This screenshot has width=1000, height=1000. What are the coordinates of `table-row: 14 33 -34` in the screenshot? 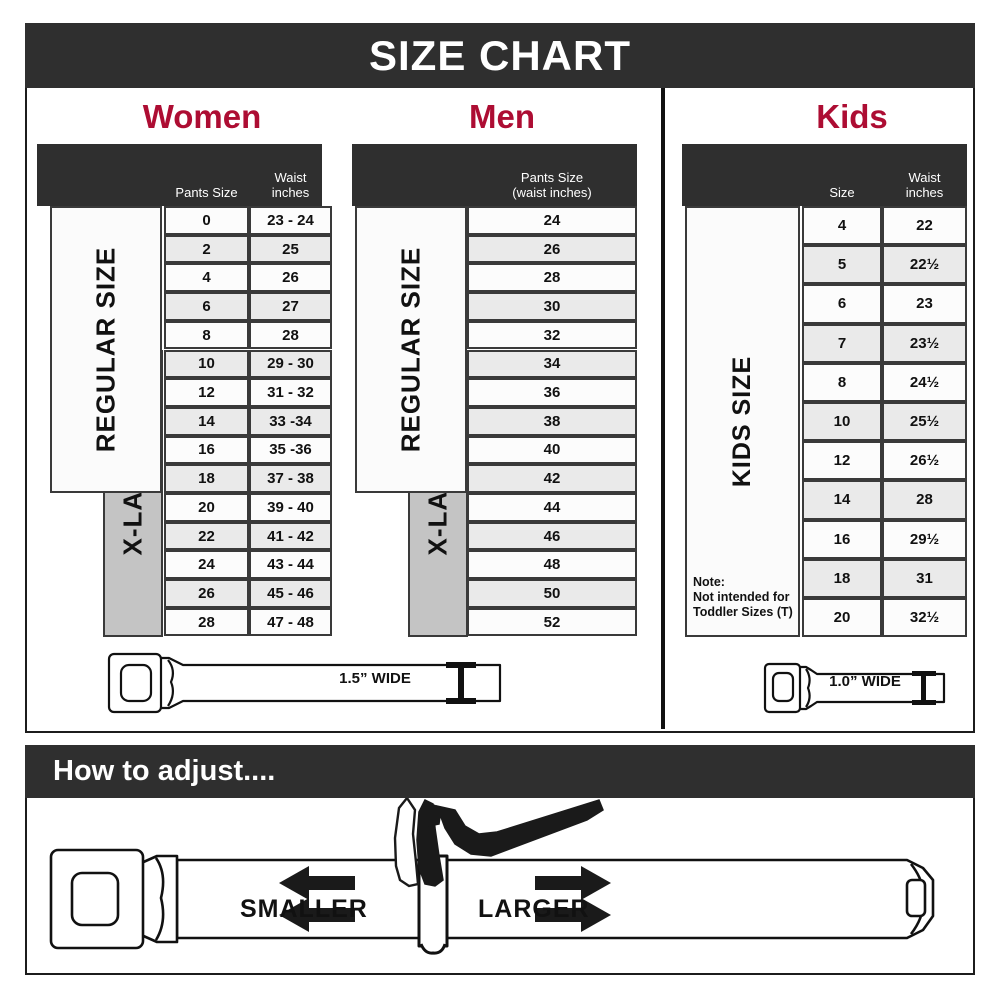 It's located at (248, 421).